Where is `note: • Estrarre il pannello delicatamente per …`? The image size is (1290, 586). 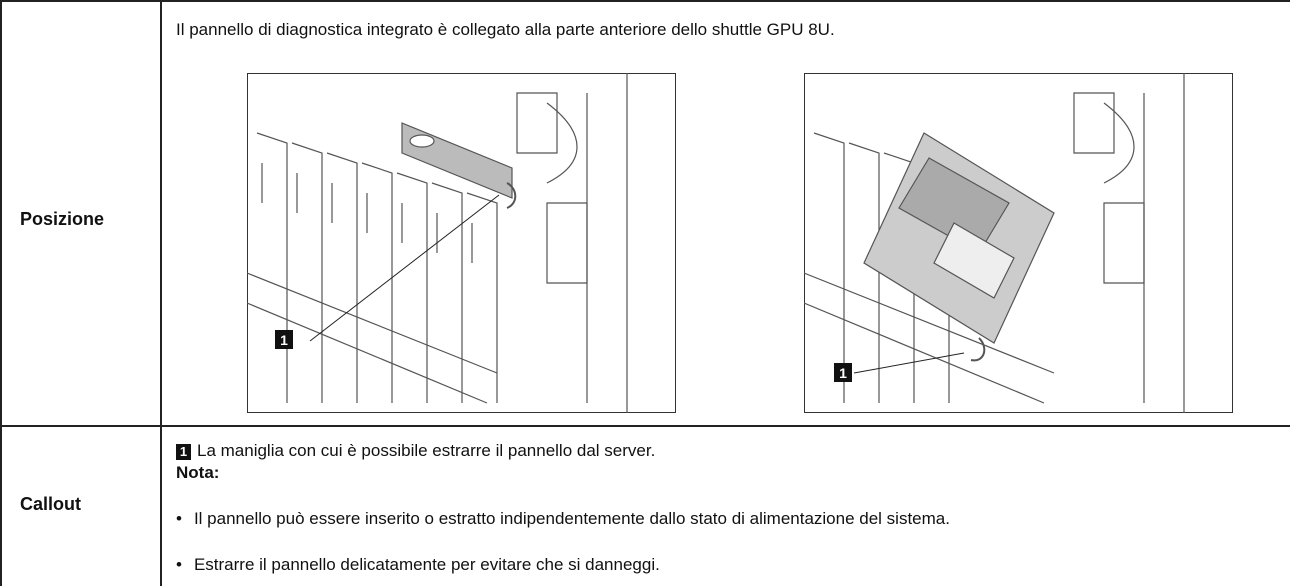 note: • Estrarre il pannello delicatamente per … is located at coordinates (418, 565).